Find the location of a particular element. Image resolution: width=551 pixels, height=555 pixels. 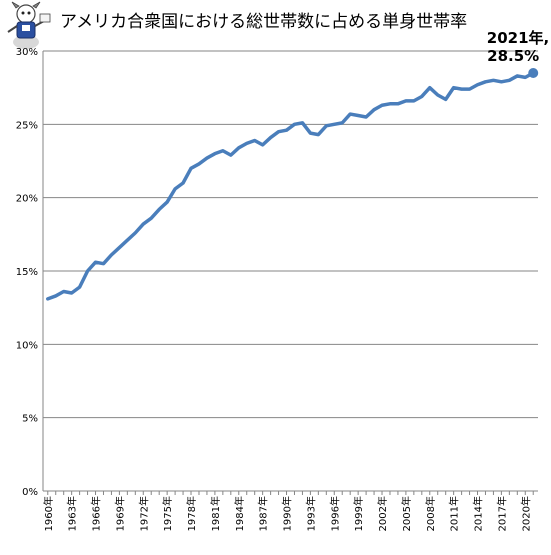

x-tick-label: 1996年 is located at coordinates (334, 513).